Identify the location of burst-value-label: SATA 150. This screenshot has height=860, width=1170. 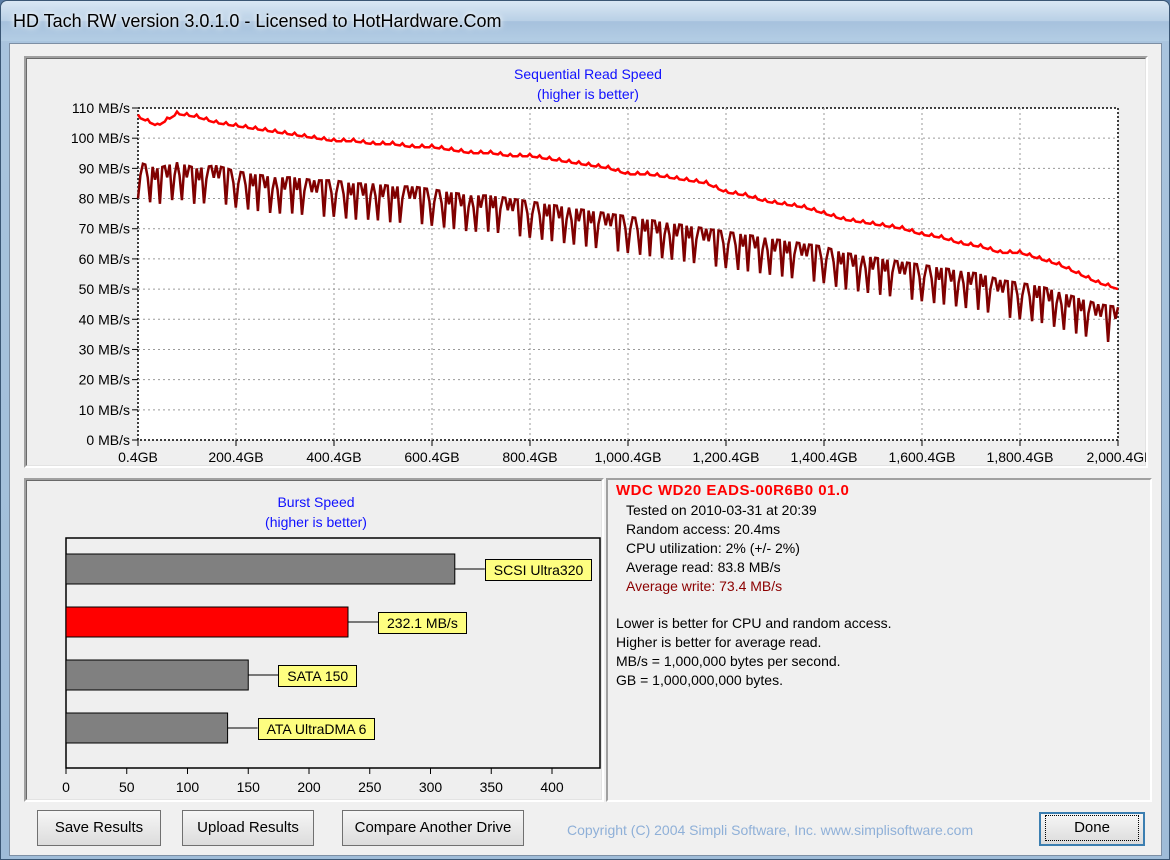
(318, 676).